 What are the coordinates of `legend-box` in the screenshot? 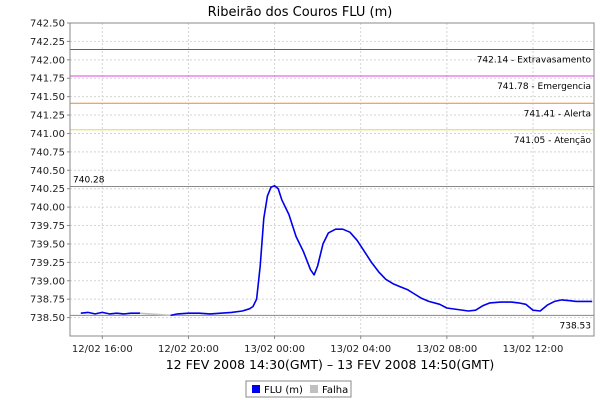 It's located at (298, 389).